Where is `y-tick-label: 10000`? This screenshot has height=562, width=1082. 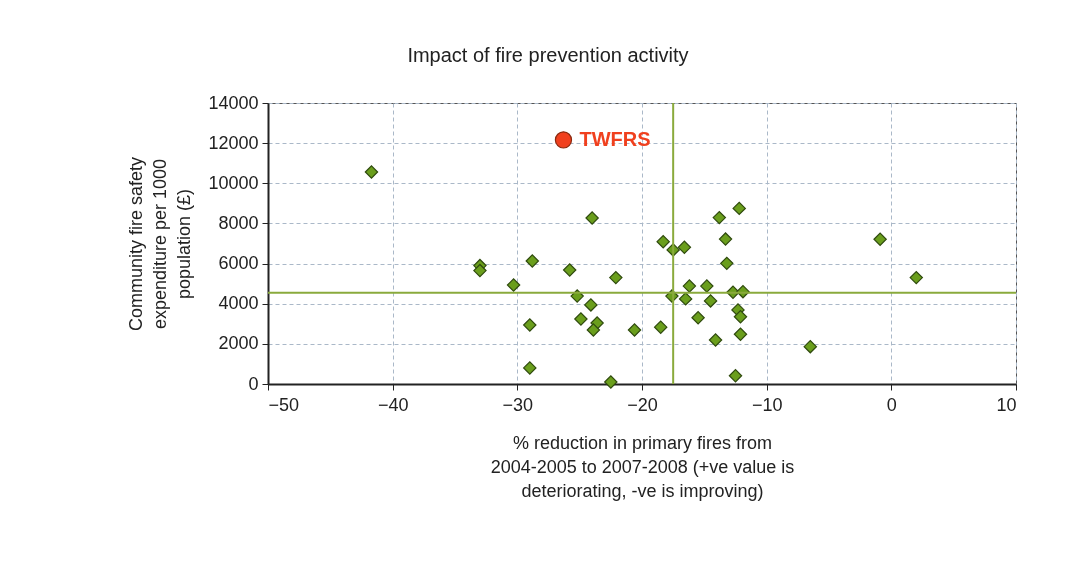
y-tick-label: 10000 is located at coordinates (233, 182).